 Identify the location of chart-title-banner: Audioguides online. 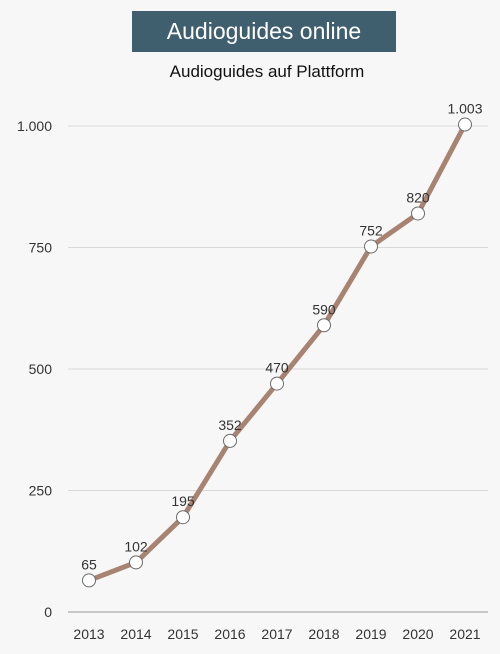
(264, 31).